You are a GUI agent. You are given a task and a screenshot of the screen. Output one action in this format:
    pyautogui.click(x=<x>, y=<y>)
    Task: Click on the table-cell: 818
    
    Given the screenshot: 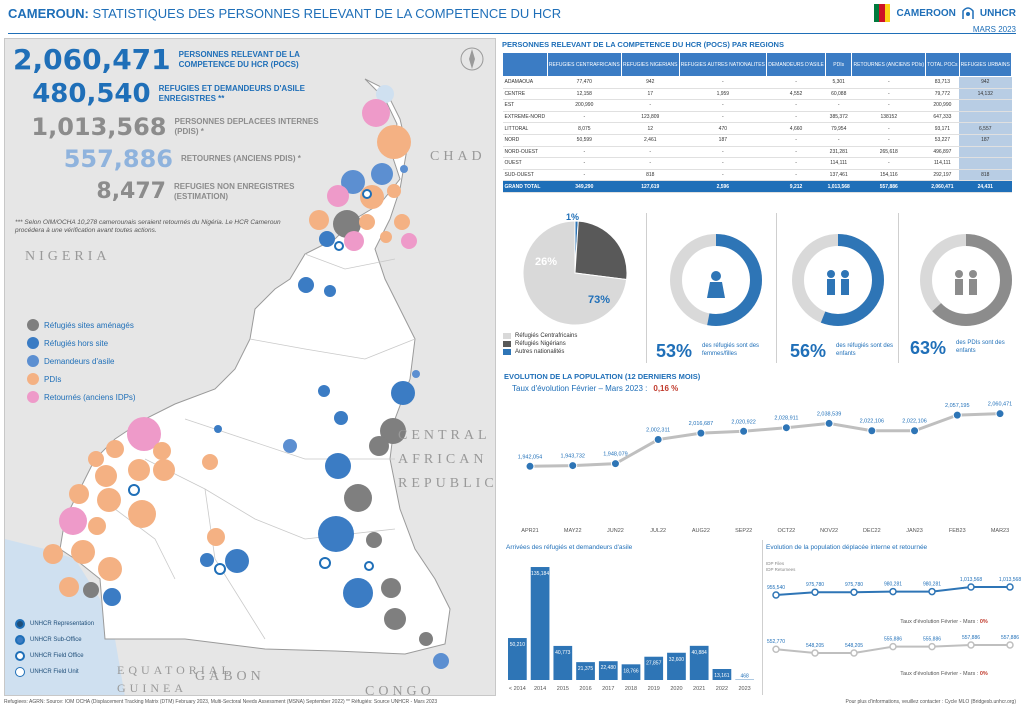 What is the action you would take?
    pyautogui.click(x=650, y=175)
    